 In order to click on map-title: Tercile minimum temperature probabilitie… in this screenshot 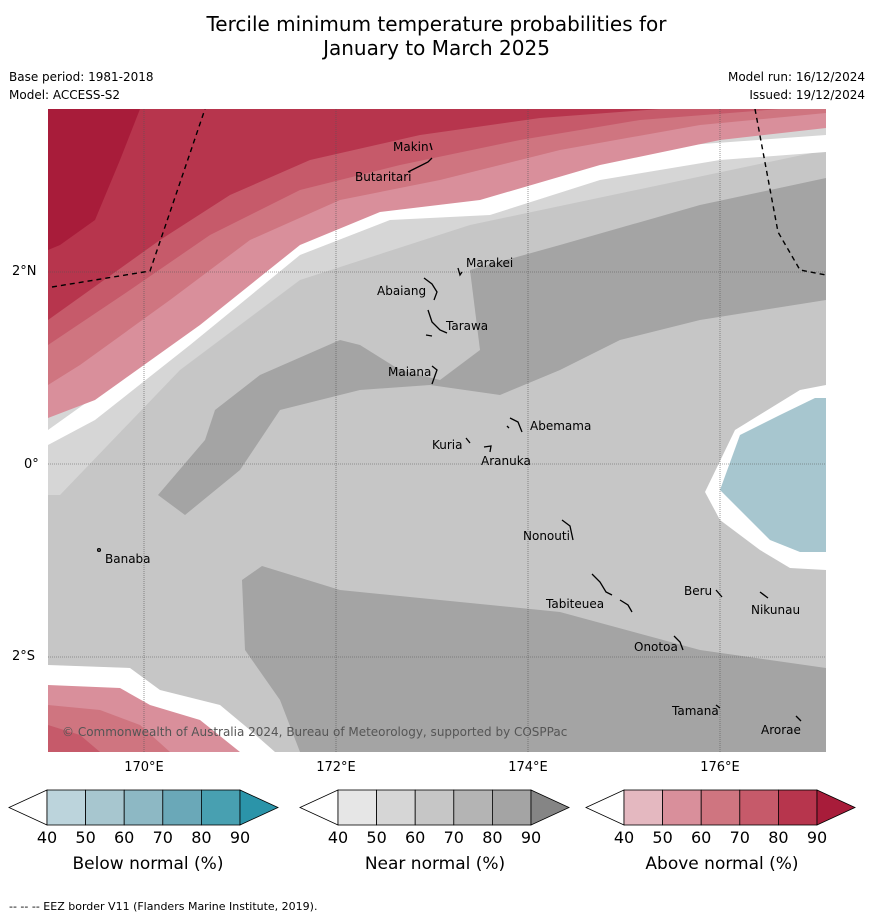, I will do `click(436, 36)`.